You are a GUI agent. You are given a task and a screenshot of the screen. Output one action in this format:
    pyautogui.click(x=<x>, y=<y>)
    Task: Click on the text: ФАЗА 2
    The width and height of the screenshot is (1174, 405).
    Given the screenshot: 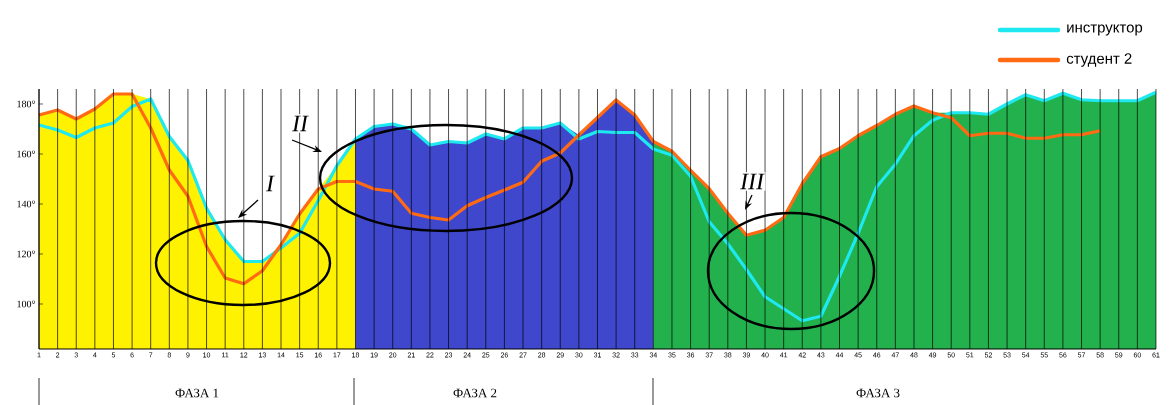 What is the action you would take?
    pyautogui.click(x=475, y=393)
    